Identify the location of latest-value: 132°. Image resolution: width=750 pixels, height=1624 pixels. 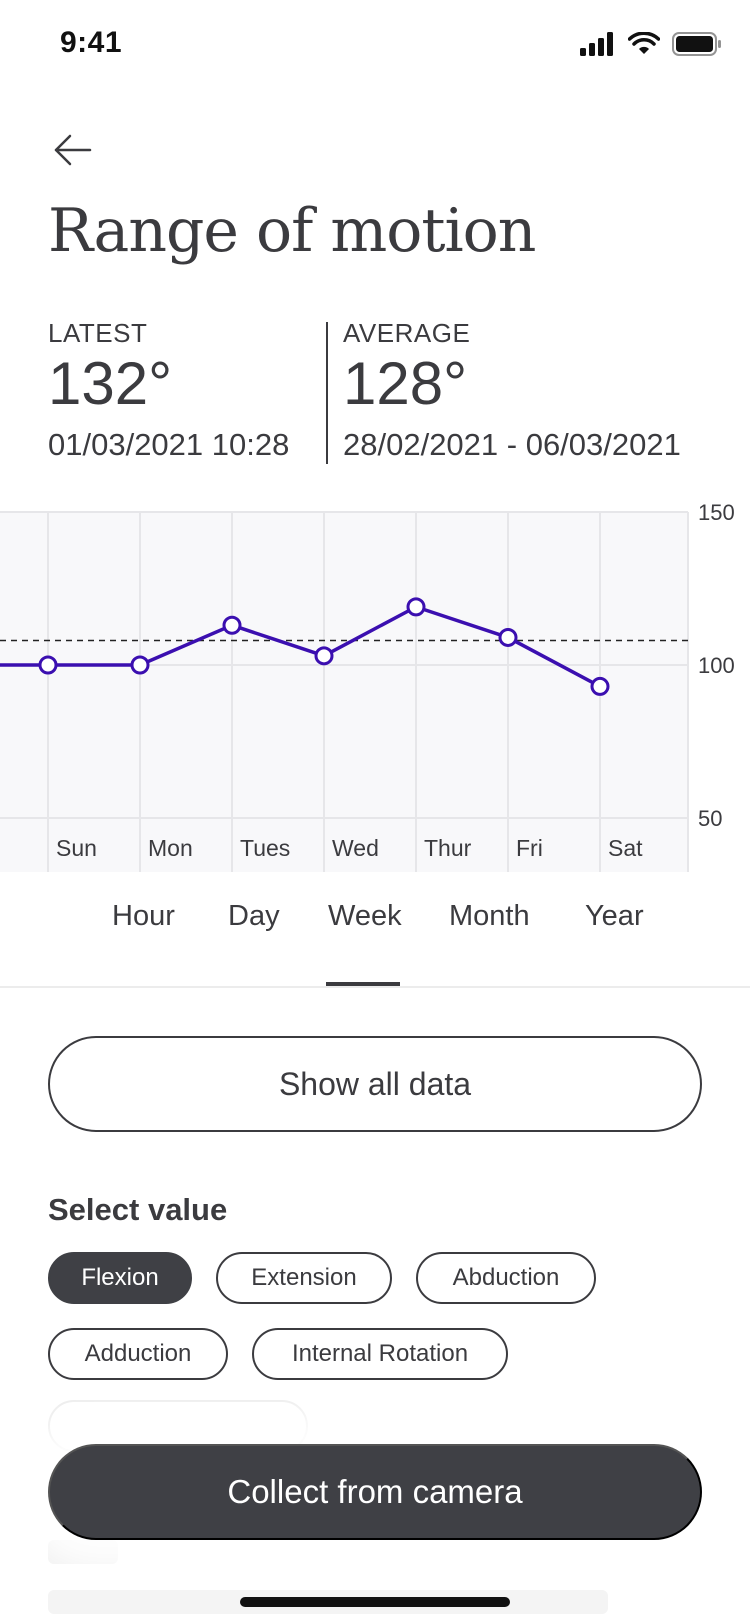
(110, 383).